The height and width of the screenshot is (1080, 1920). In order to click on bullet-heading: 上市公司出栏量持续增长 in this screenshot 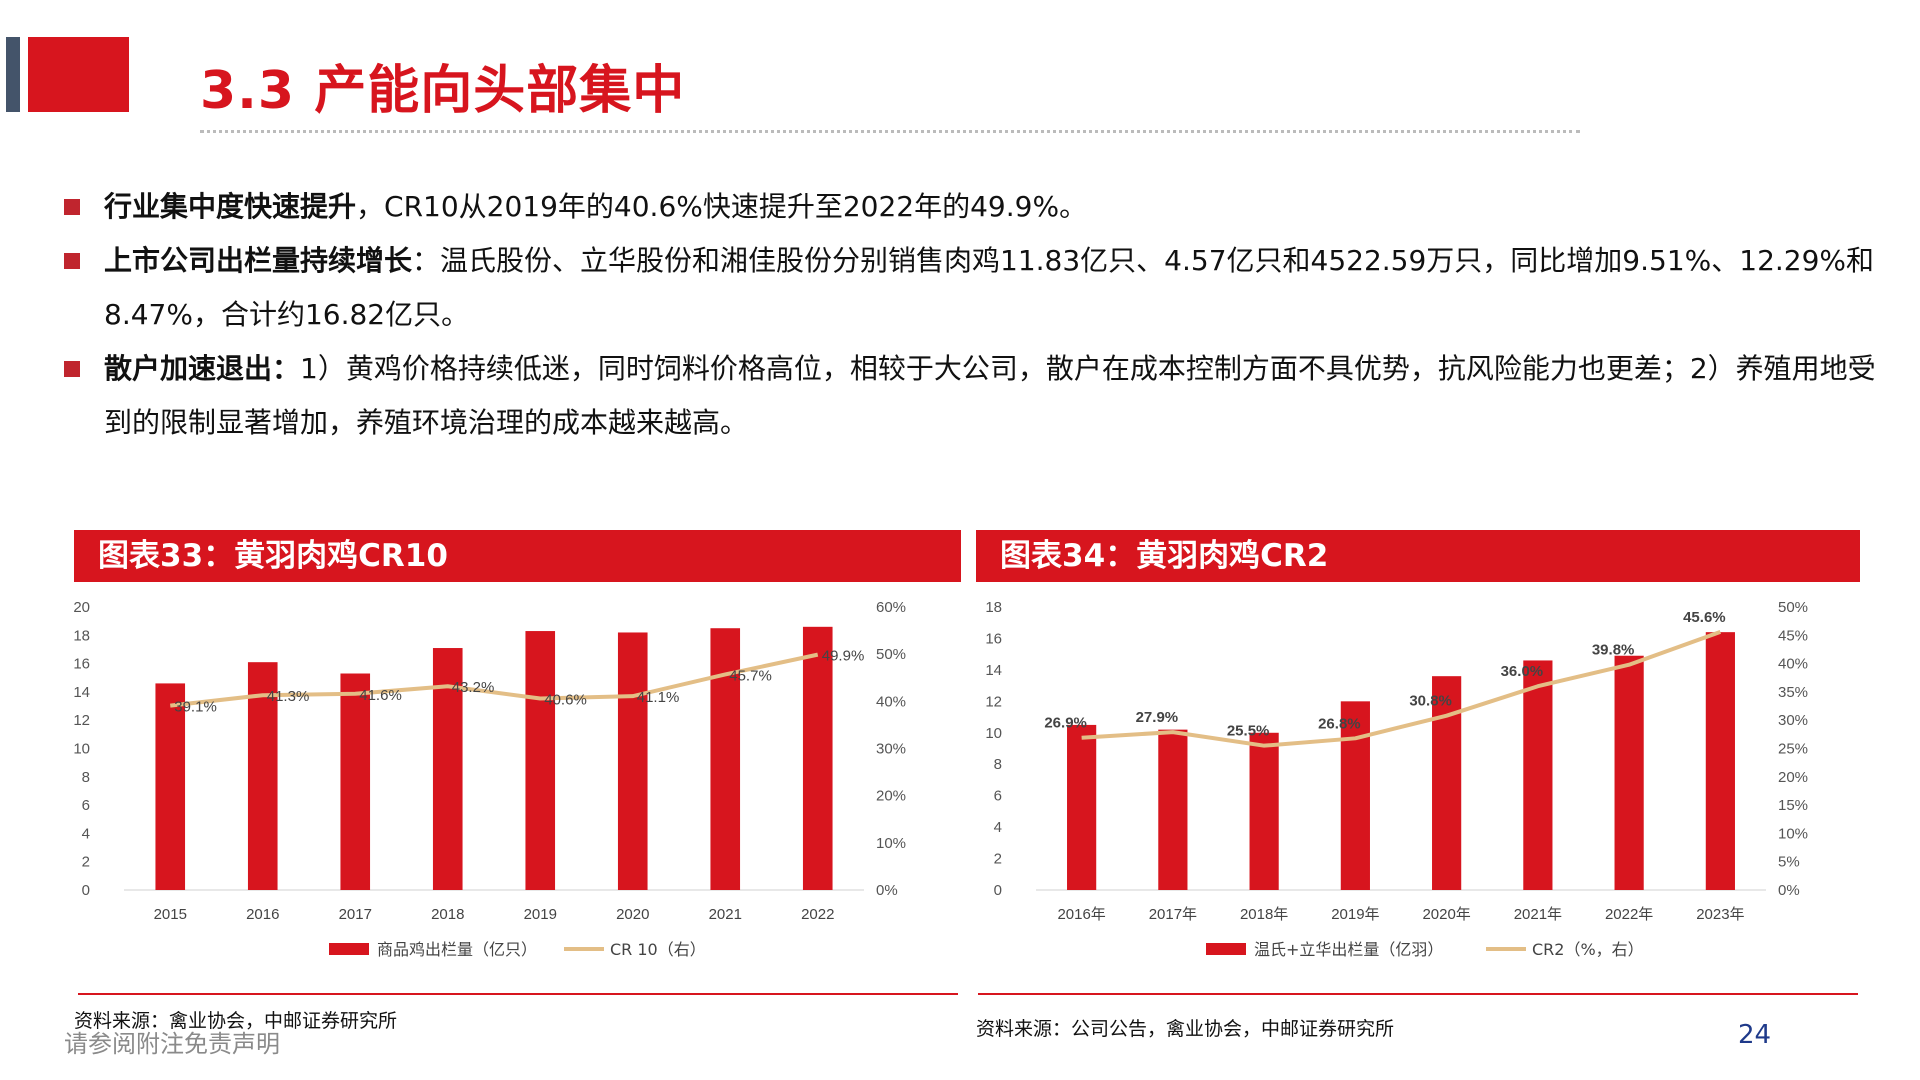, I will do `click(258, 260)`.